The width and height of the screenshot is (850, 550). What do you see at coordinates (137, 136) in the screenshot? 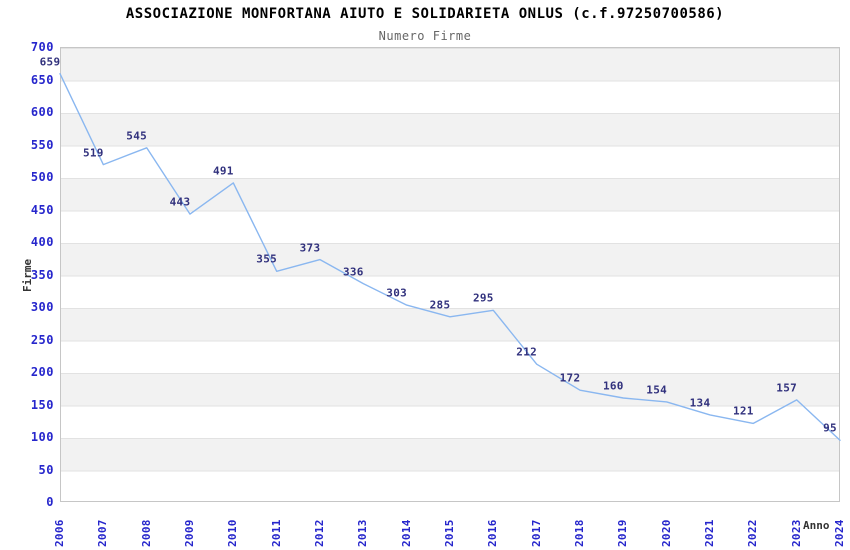
I see `data-point-label: 545` at bounding box center [137, 136].